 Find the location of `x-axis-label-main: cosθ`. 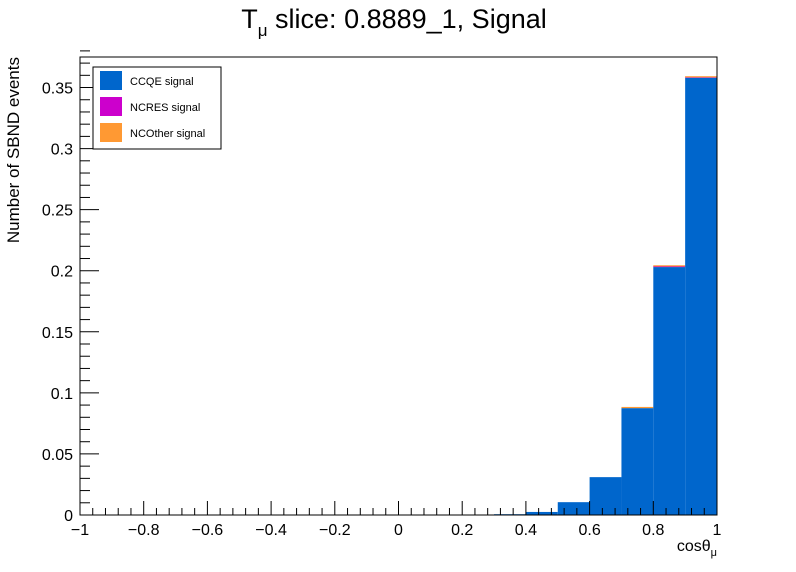

x-axis-label-main: cosθ is located at coordinates (694, 546).